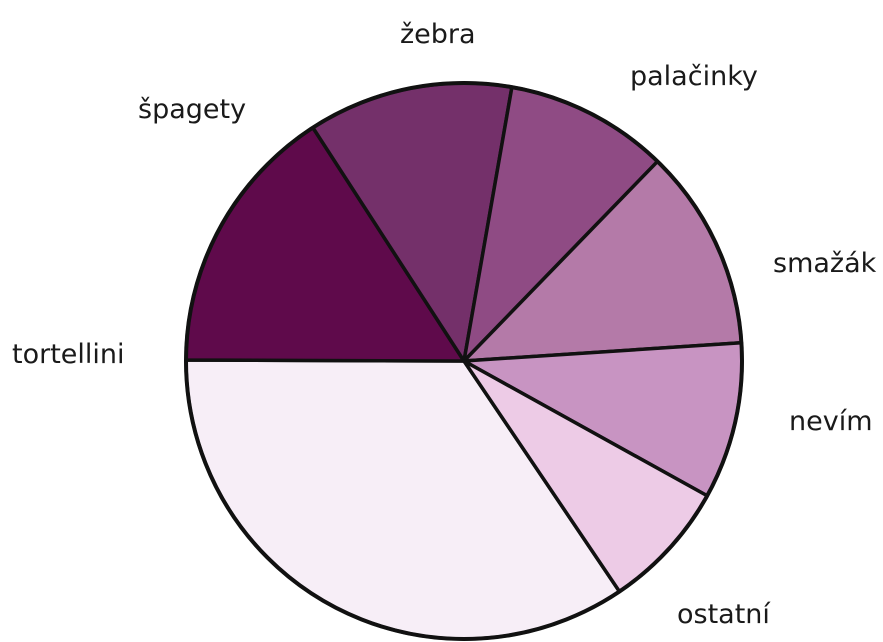 The height and width of the screenshot is (642, 883). What do you see at coordinates (831, 421) in the screenshot?
I see `slice-label-6: nevím` at bounding box center [831, 421].